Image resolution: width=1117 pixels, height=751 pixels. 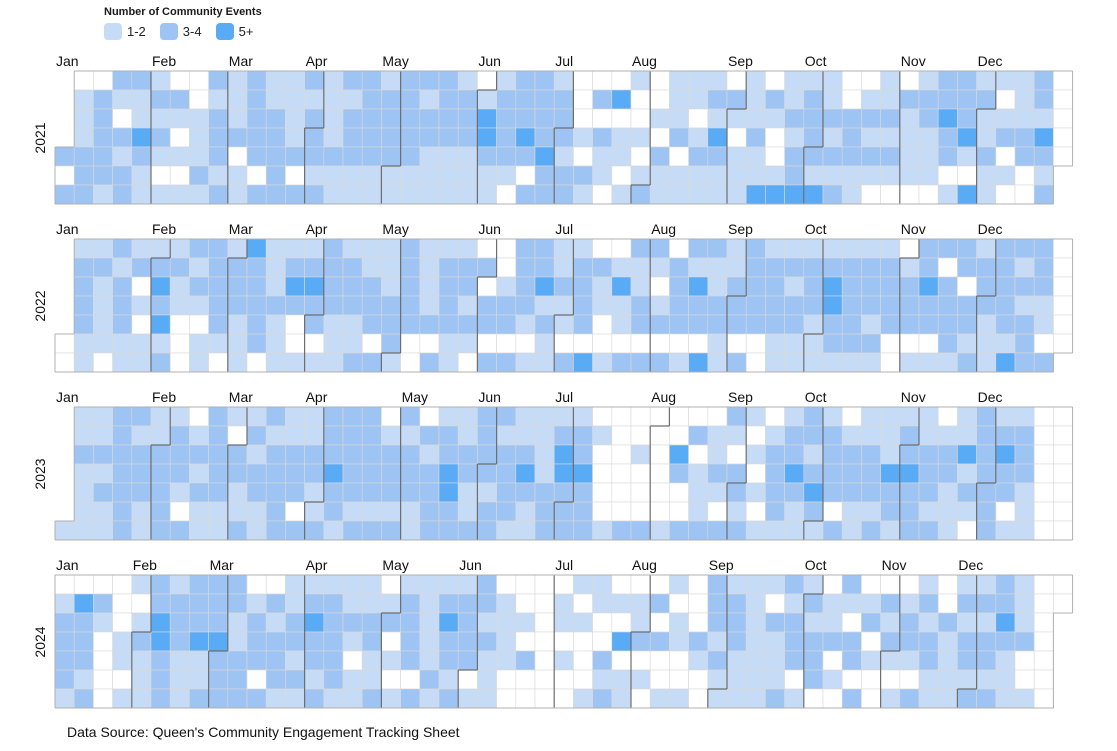 What do you see at coordinates (990, 61) in the screenshot?
I see `month-label-2021-dec: Dec` at bounding box center [990, 61].